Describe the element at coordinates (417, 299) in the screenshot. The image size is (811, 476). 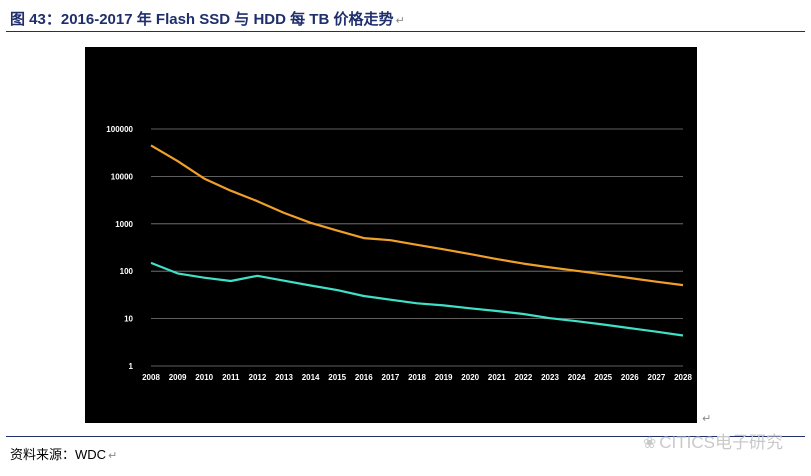
I see `series-line-hdd` at that location.